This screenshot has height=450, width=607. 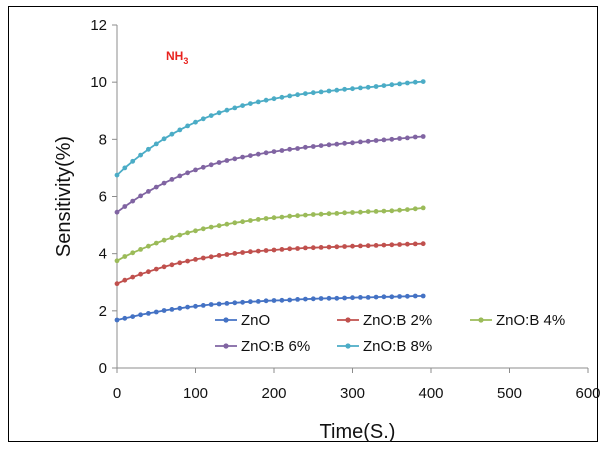 I want to click on x-tick-label: 200, so click(x=273, y=393).